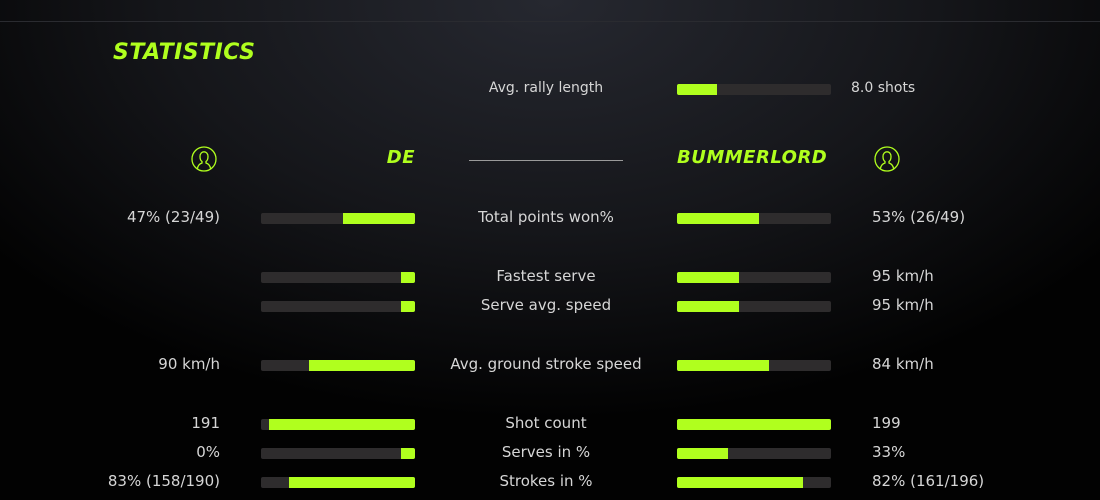  Describe the element at coordinates (883, 88) in the screenshot. I see `rally-value: 8.0 shots` at that location.